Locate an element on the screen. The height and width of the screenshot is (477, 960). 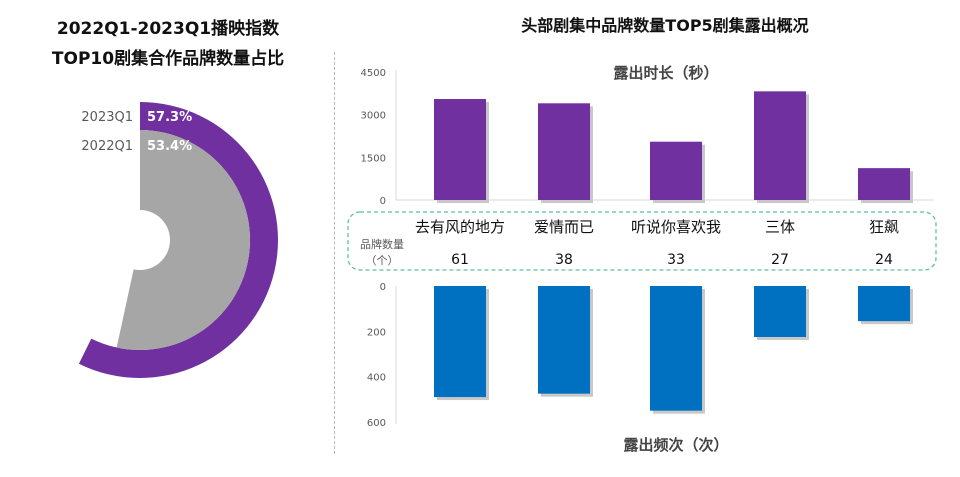
top-y-tick-label: 0 is located at coordinates (383, 201).